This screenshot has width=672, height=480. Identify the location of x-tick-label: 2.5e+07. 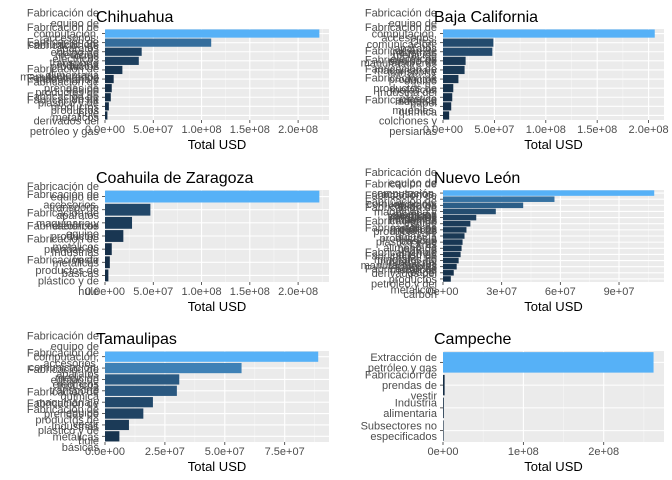
(165, 452).